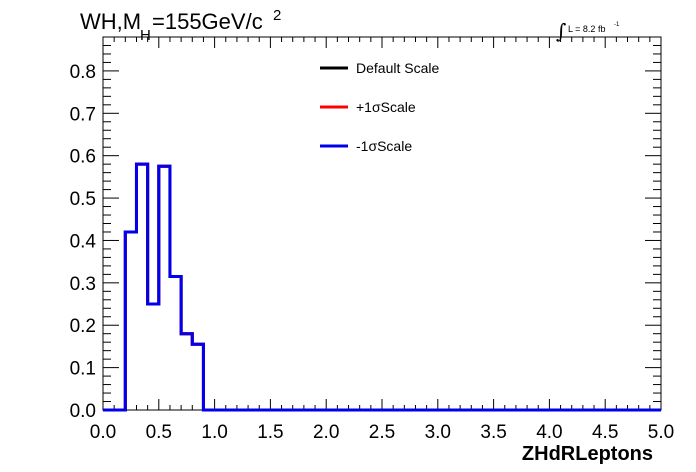 This screenshot has height=472, width=696. What do you see at coordinates (382, 432) in the screenshot?
I see `x-tick-label: 2.5` at bounding box center [382, 432].